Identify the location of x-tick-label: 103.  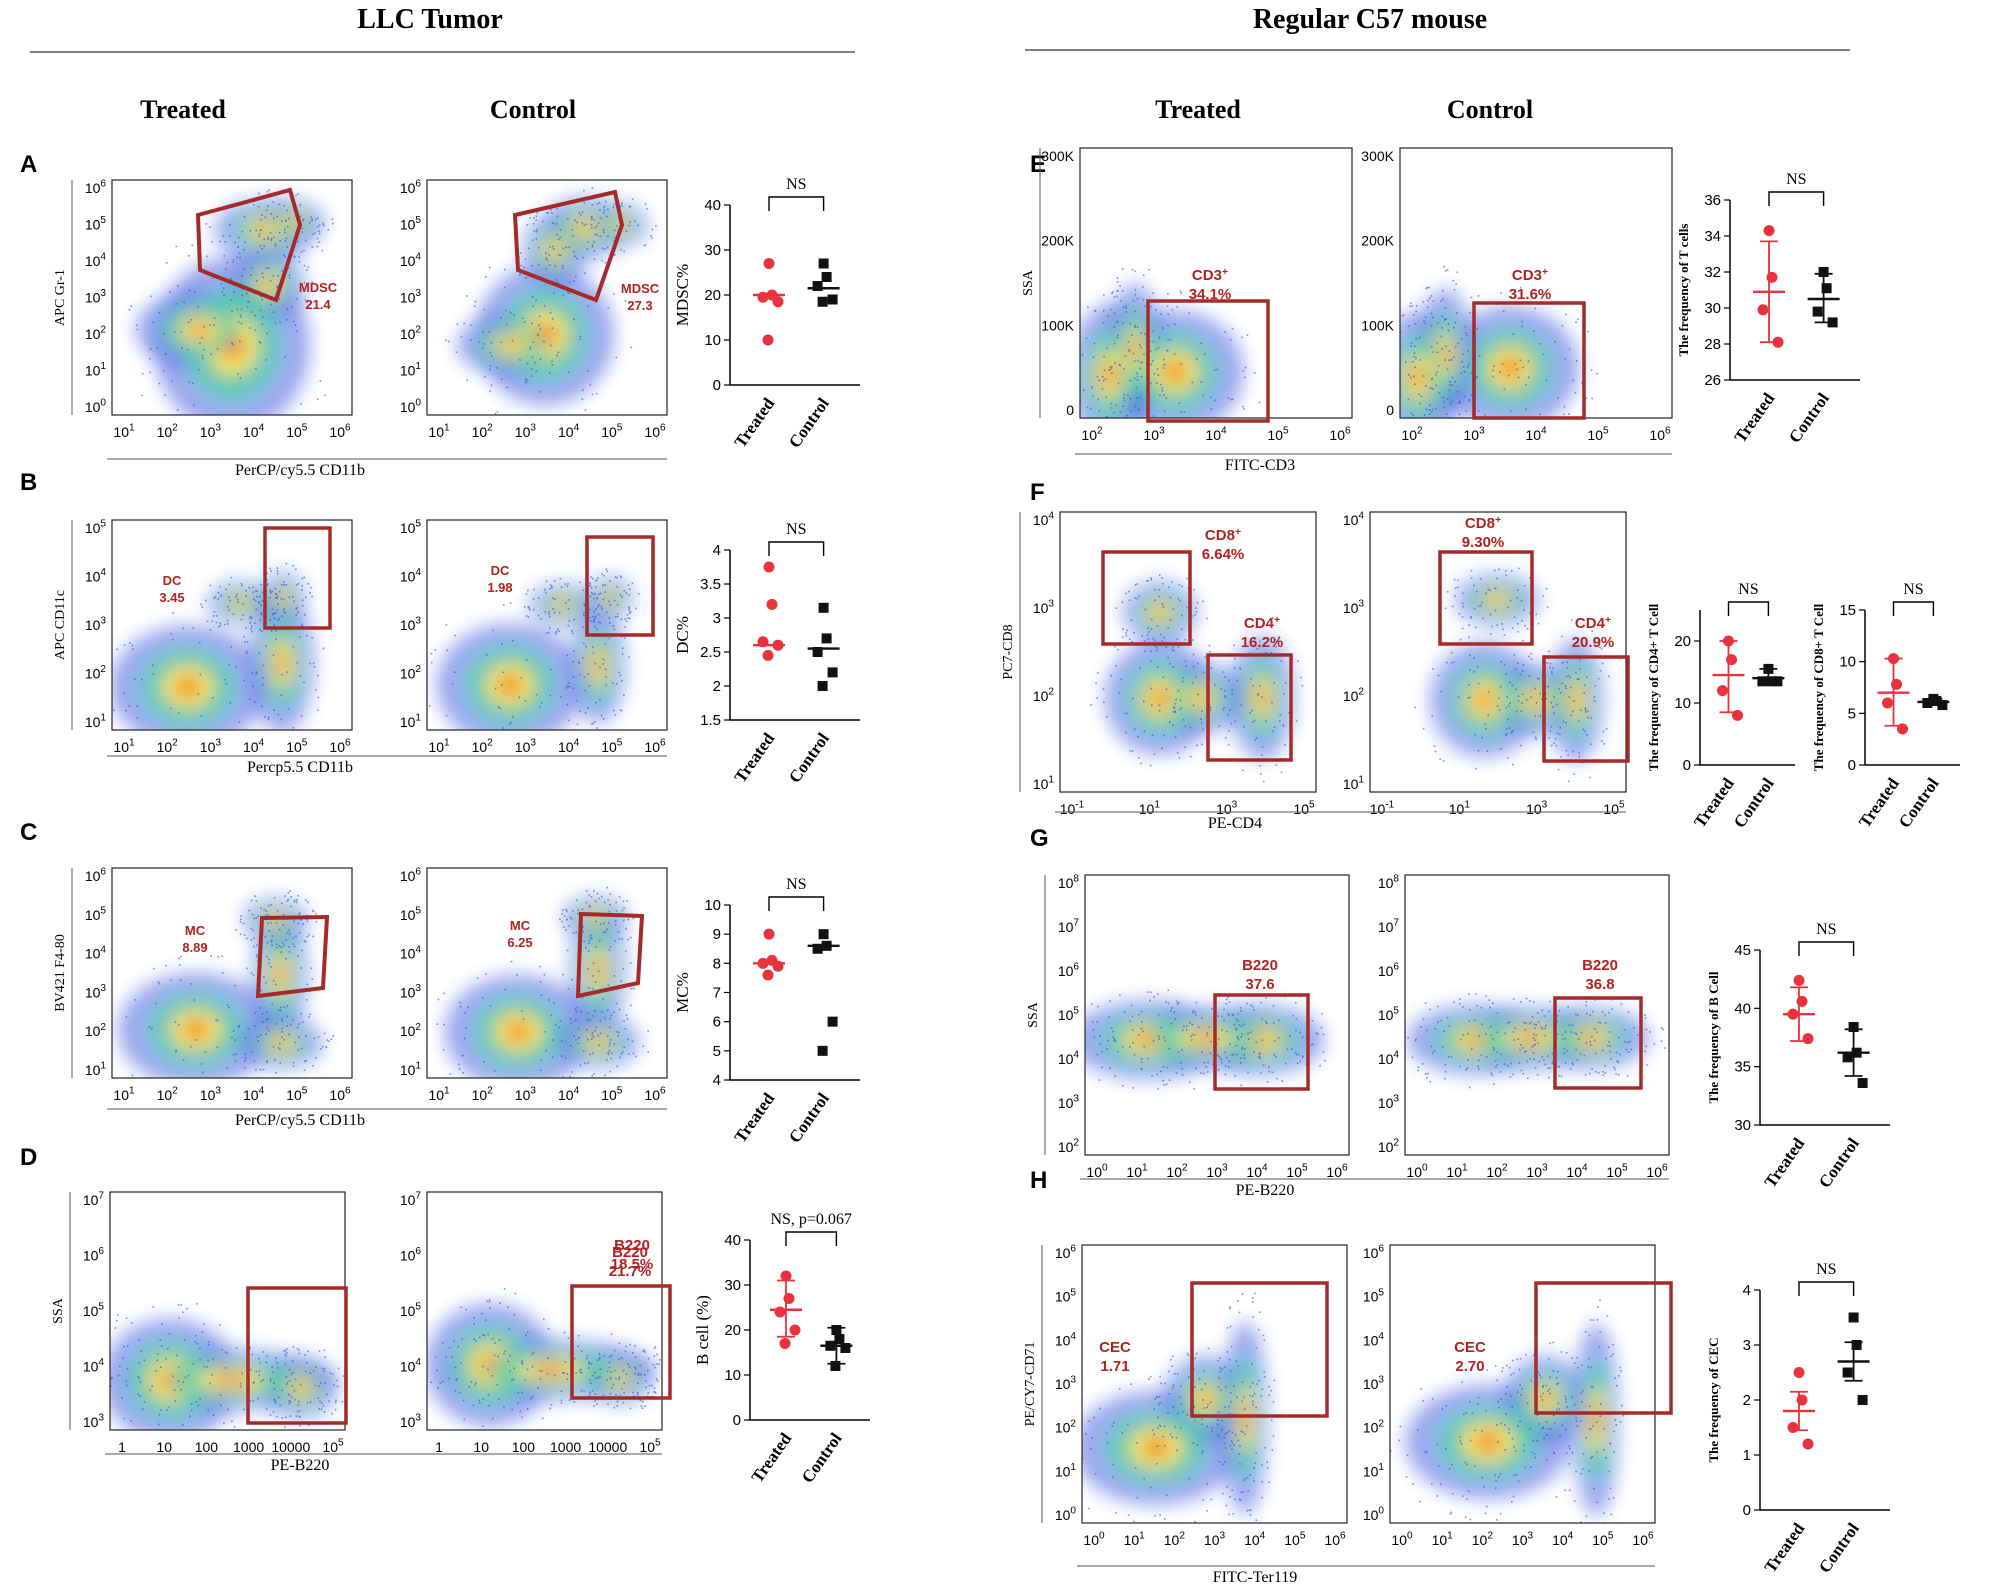
(526, 746).